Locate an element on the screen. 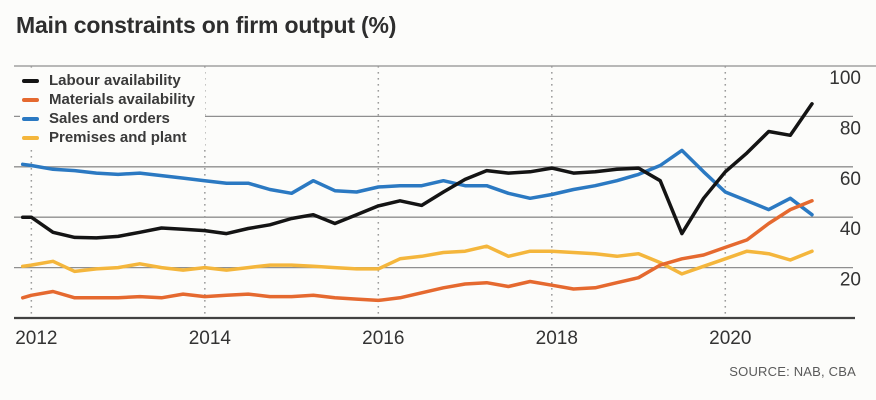 Image resolution: width=876 pixels, height=400 pixels. x-tick-label: 2014 is located at coordinates (210, 338).